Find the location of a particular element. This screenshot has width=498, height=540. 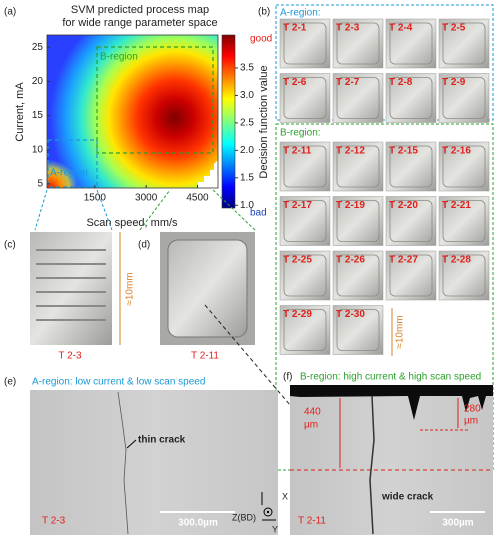

y-tick-label: 15 is located at coordinates (38, 115).